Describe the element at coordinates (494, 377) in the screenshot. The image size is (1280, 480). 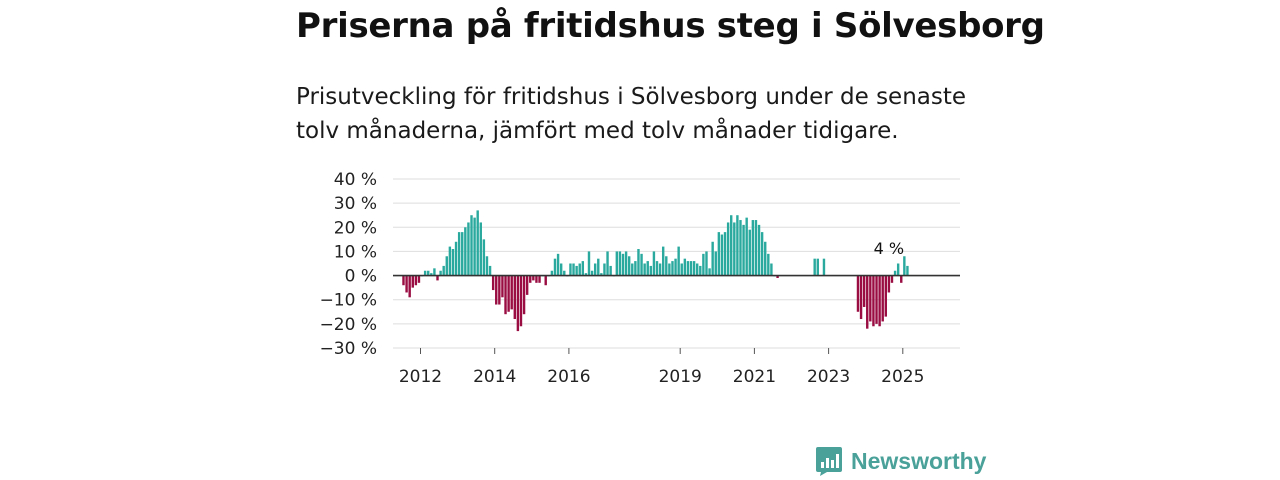
I see `x-tick-label: 2014` at that location.